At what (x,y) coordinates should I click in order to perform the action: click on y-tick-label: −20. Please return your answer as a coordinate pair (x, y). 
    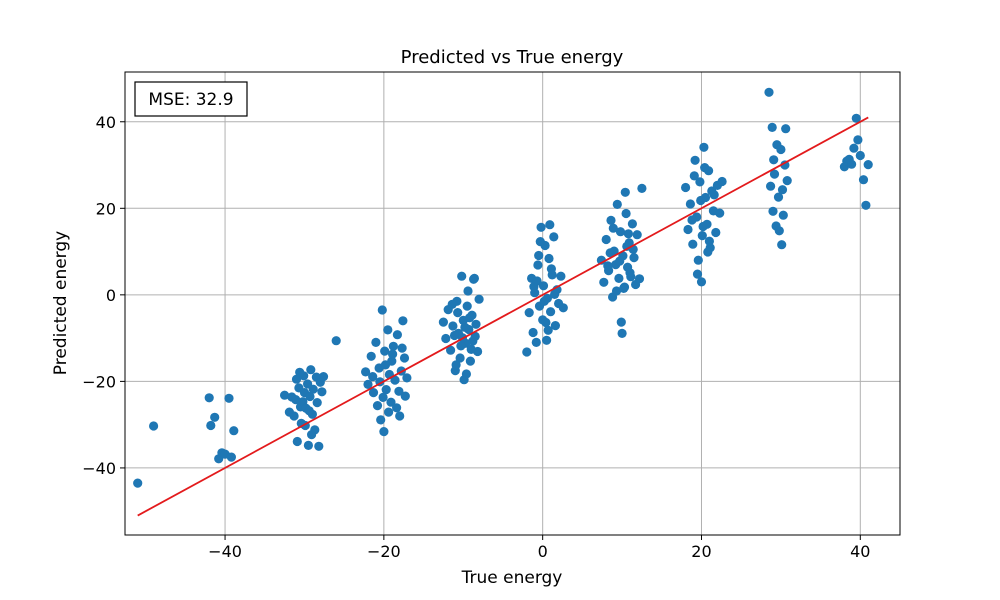
    Looking at the image, I should click on (99, 381).